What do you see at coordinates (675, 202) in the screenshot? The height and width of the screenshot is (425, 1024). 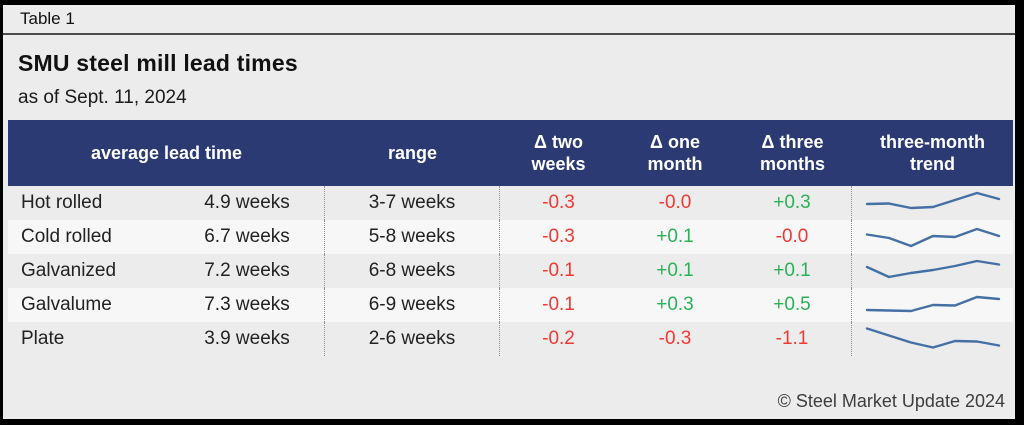 I see `delta-one-month-value: -0.0` at bounding box center [675, 202].